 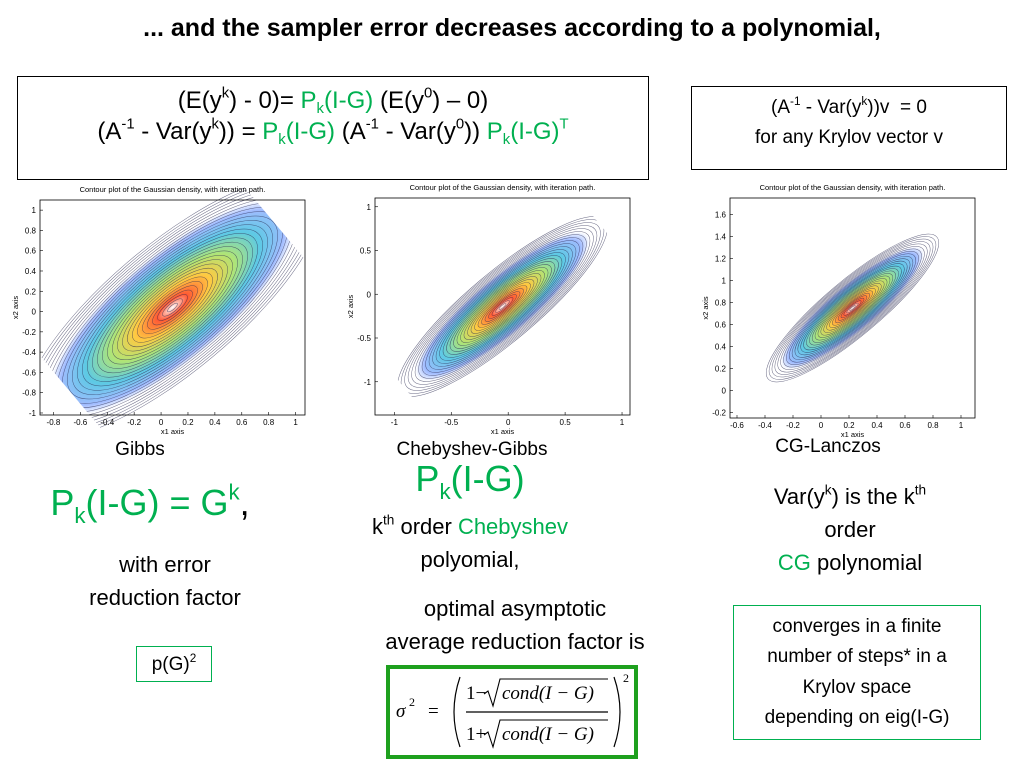 I want to click on caption: CG-Lanczos, so click(x=828, y=446).